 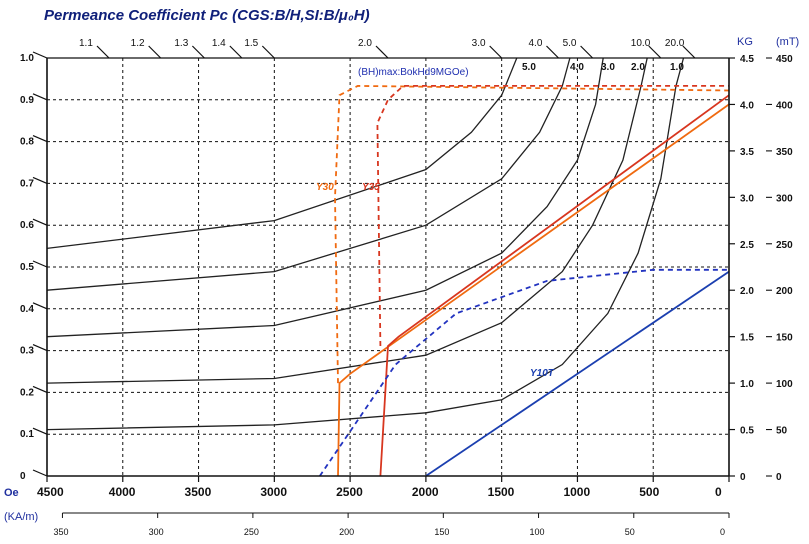 What do you see at coordinates (27, 183) in the screenshot?
I see `left-tick-label: 0.7` at bounding box center [27, 183].